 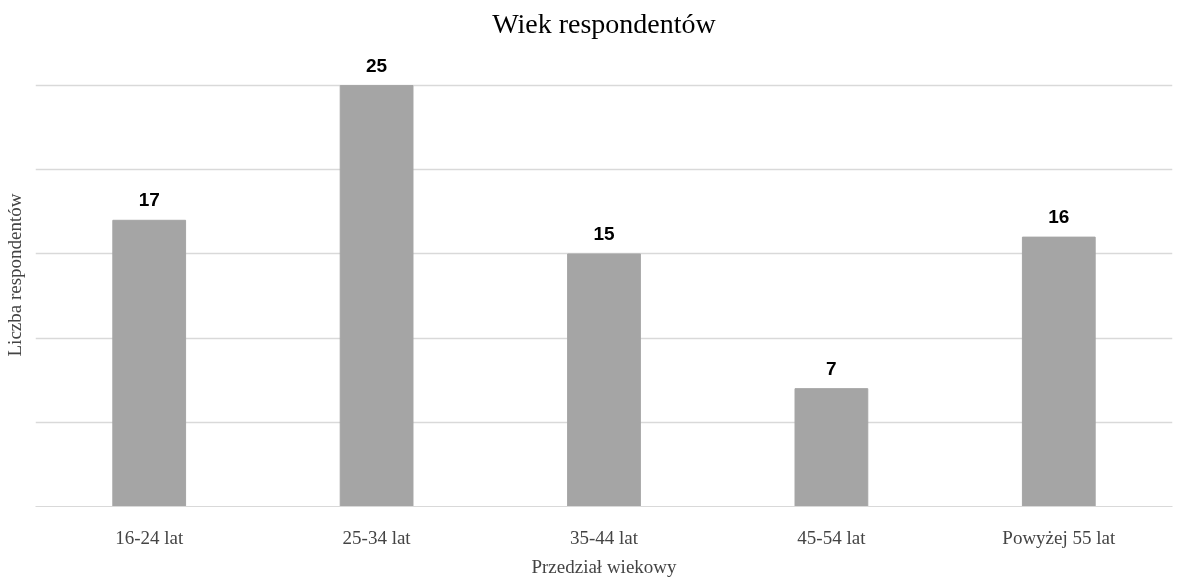 What do you see at coordinates (14, 275) in the screenshot?
I see `y-axis-title: Liczba respondentów` at bounding box center [14, 275].